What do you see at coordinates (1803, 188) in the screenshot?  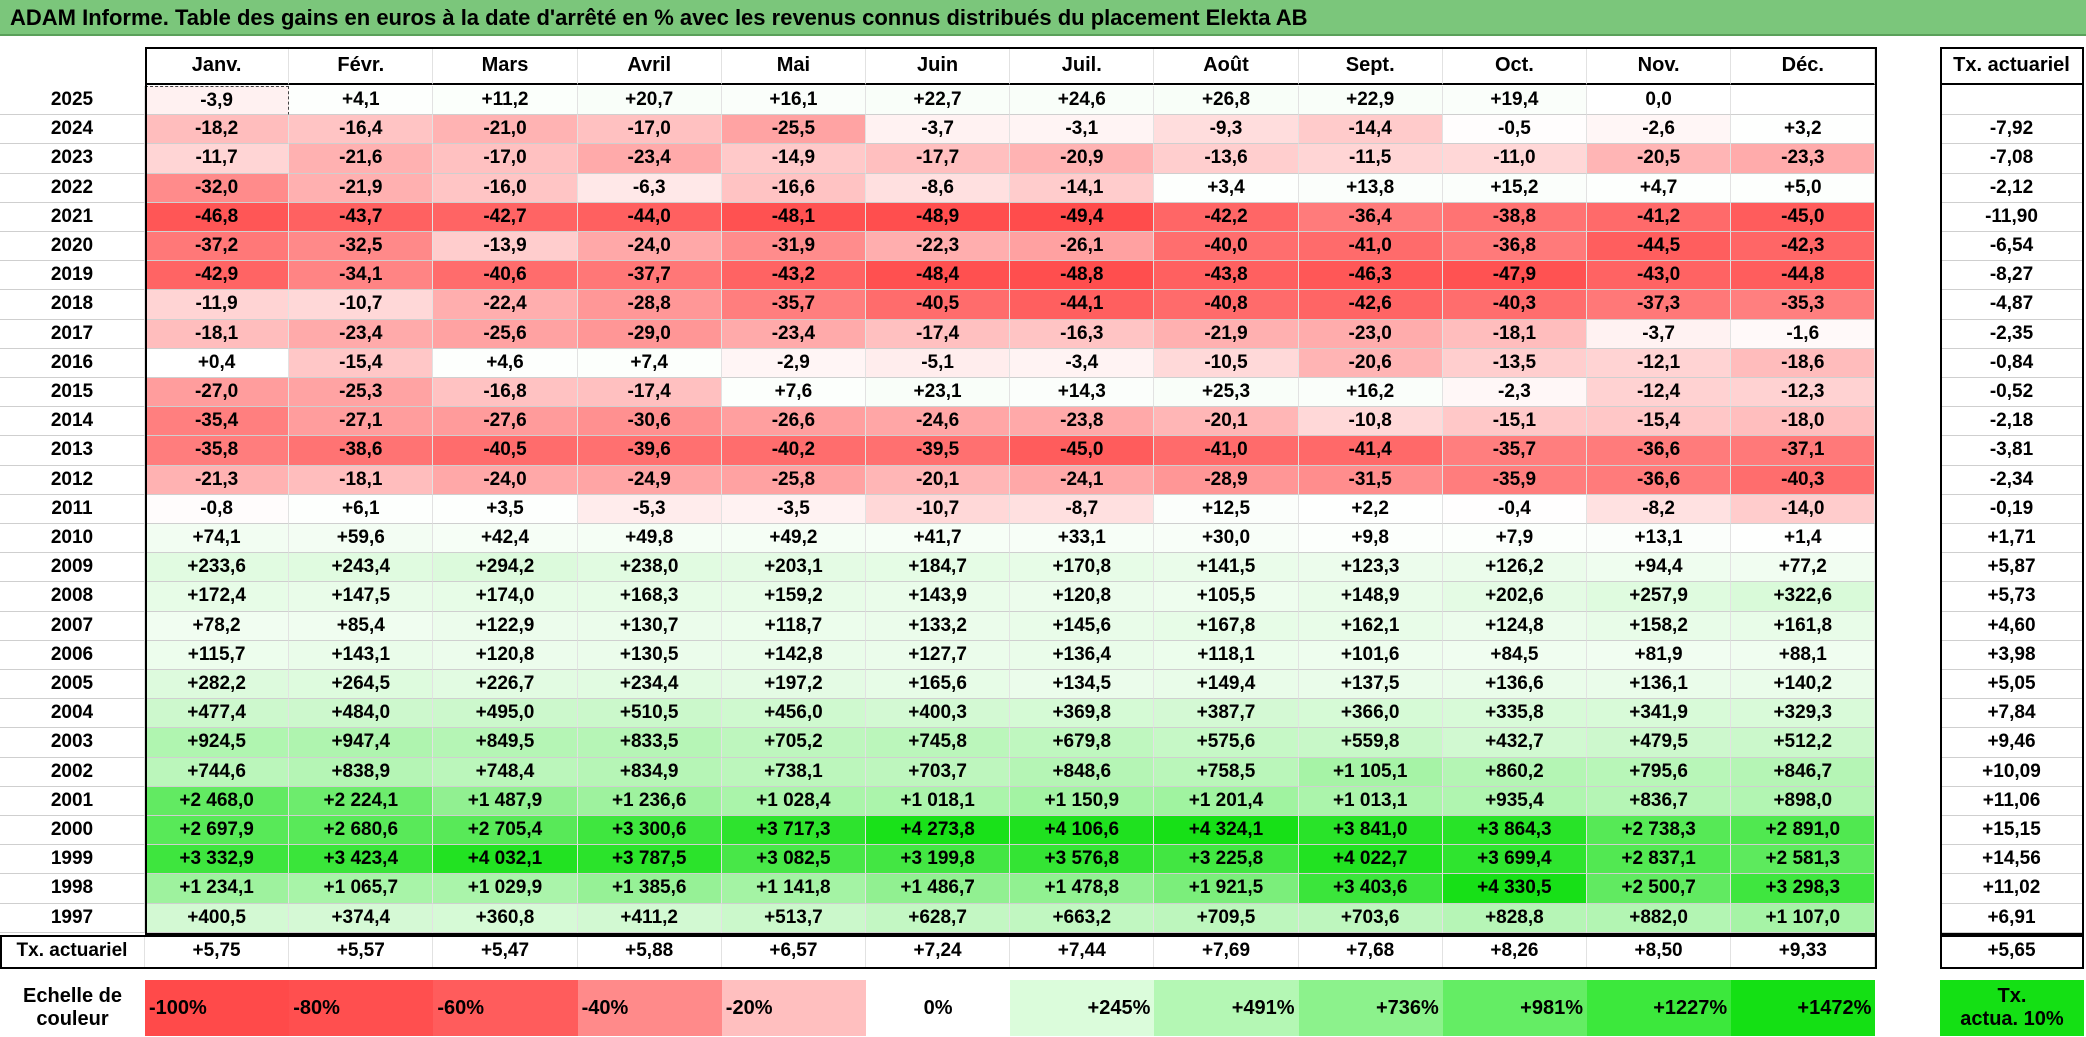 I see `value-cell: +5,0` at bounding box center [1803, 188].